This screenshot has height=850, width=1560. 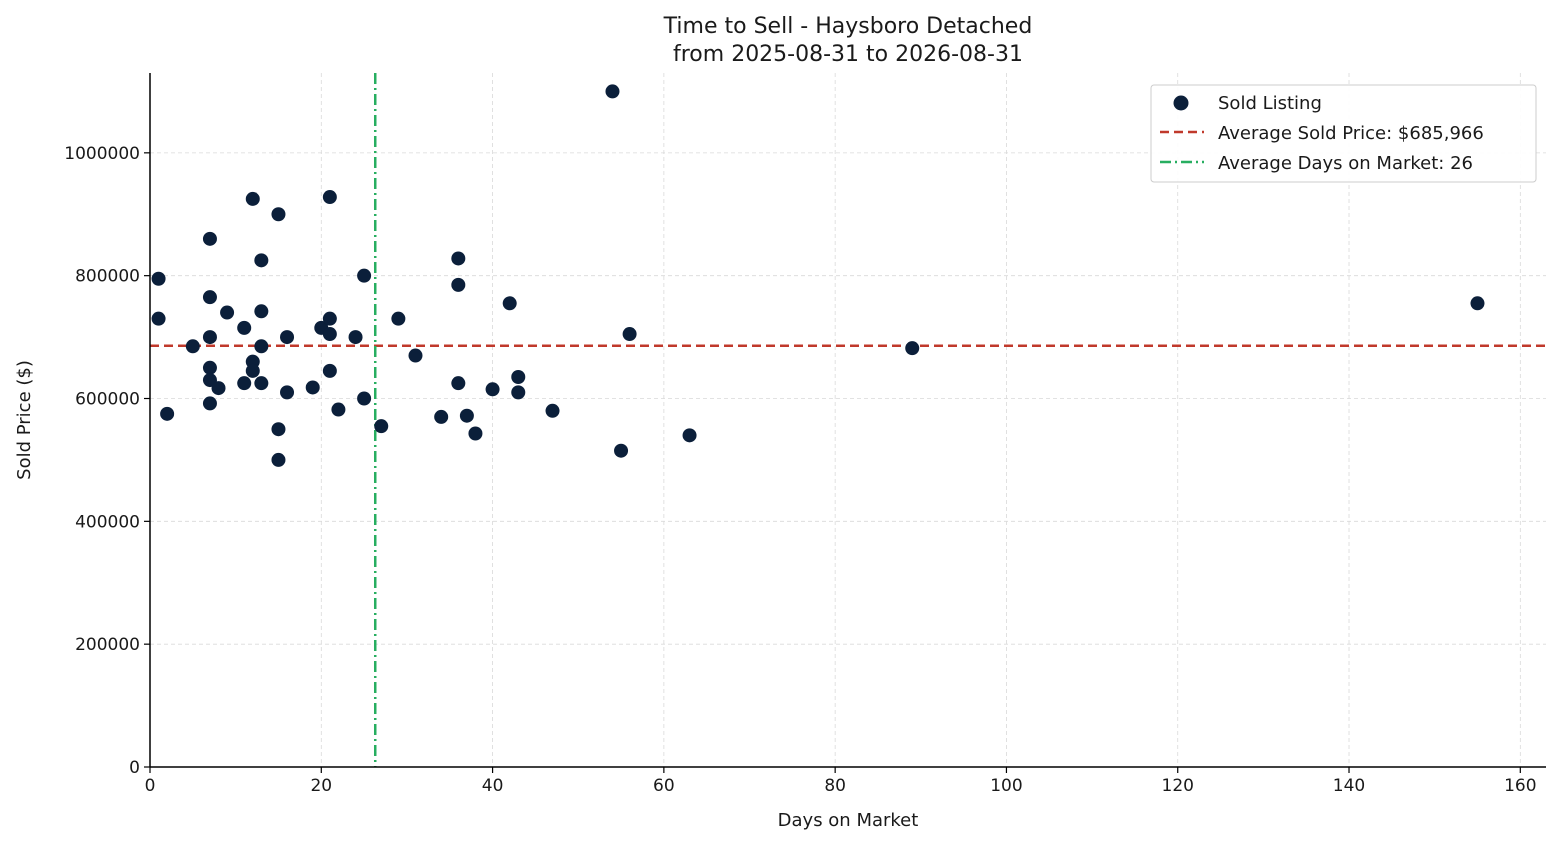 I want to click on x-tick-label: 80, so click(x=835, y=786).